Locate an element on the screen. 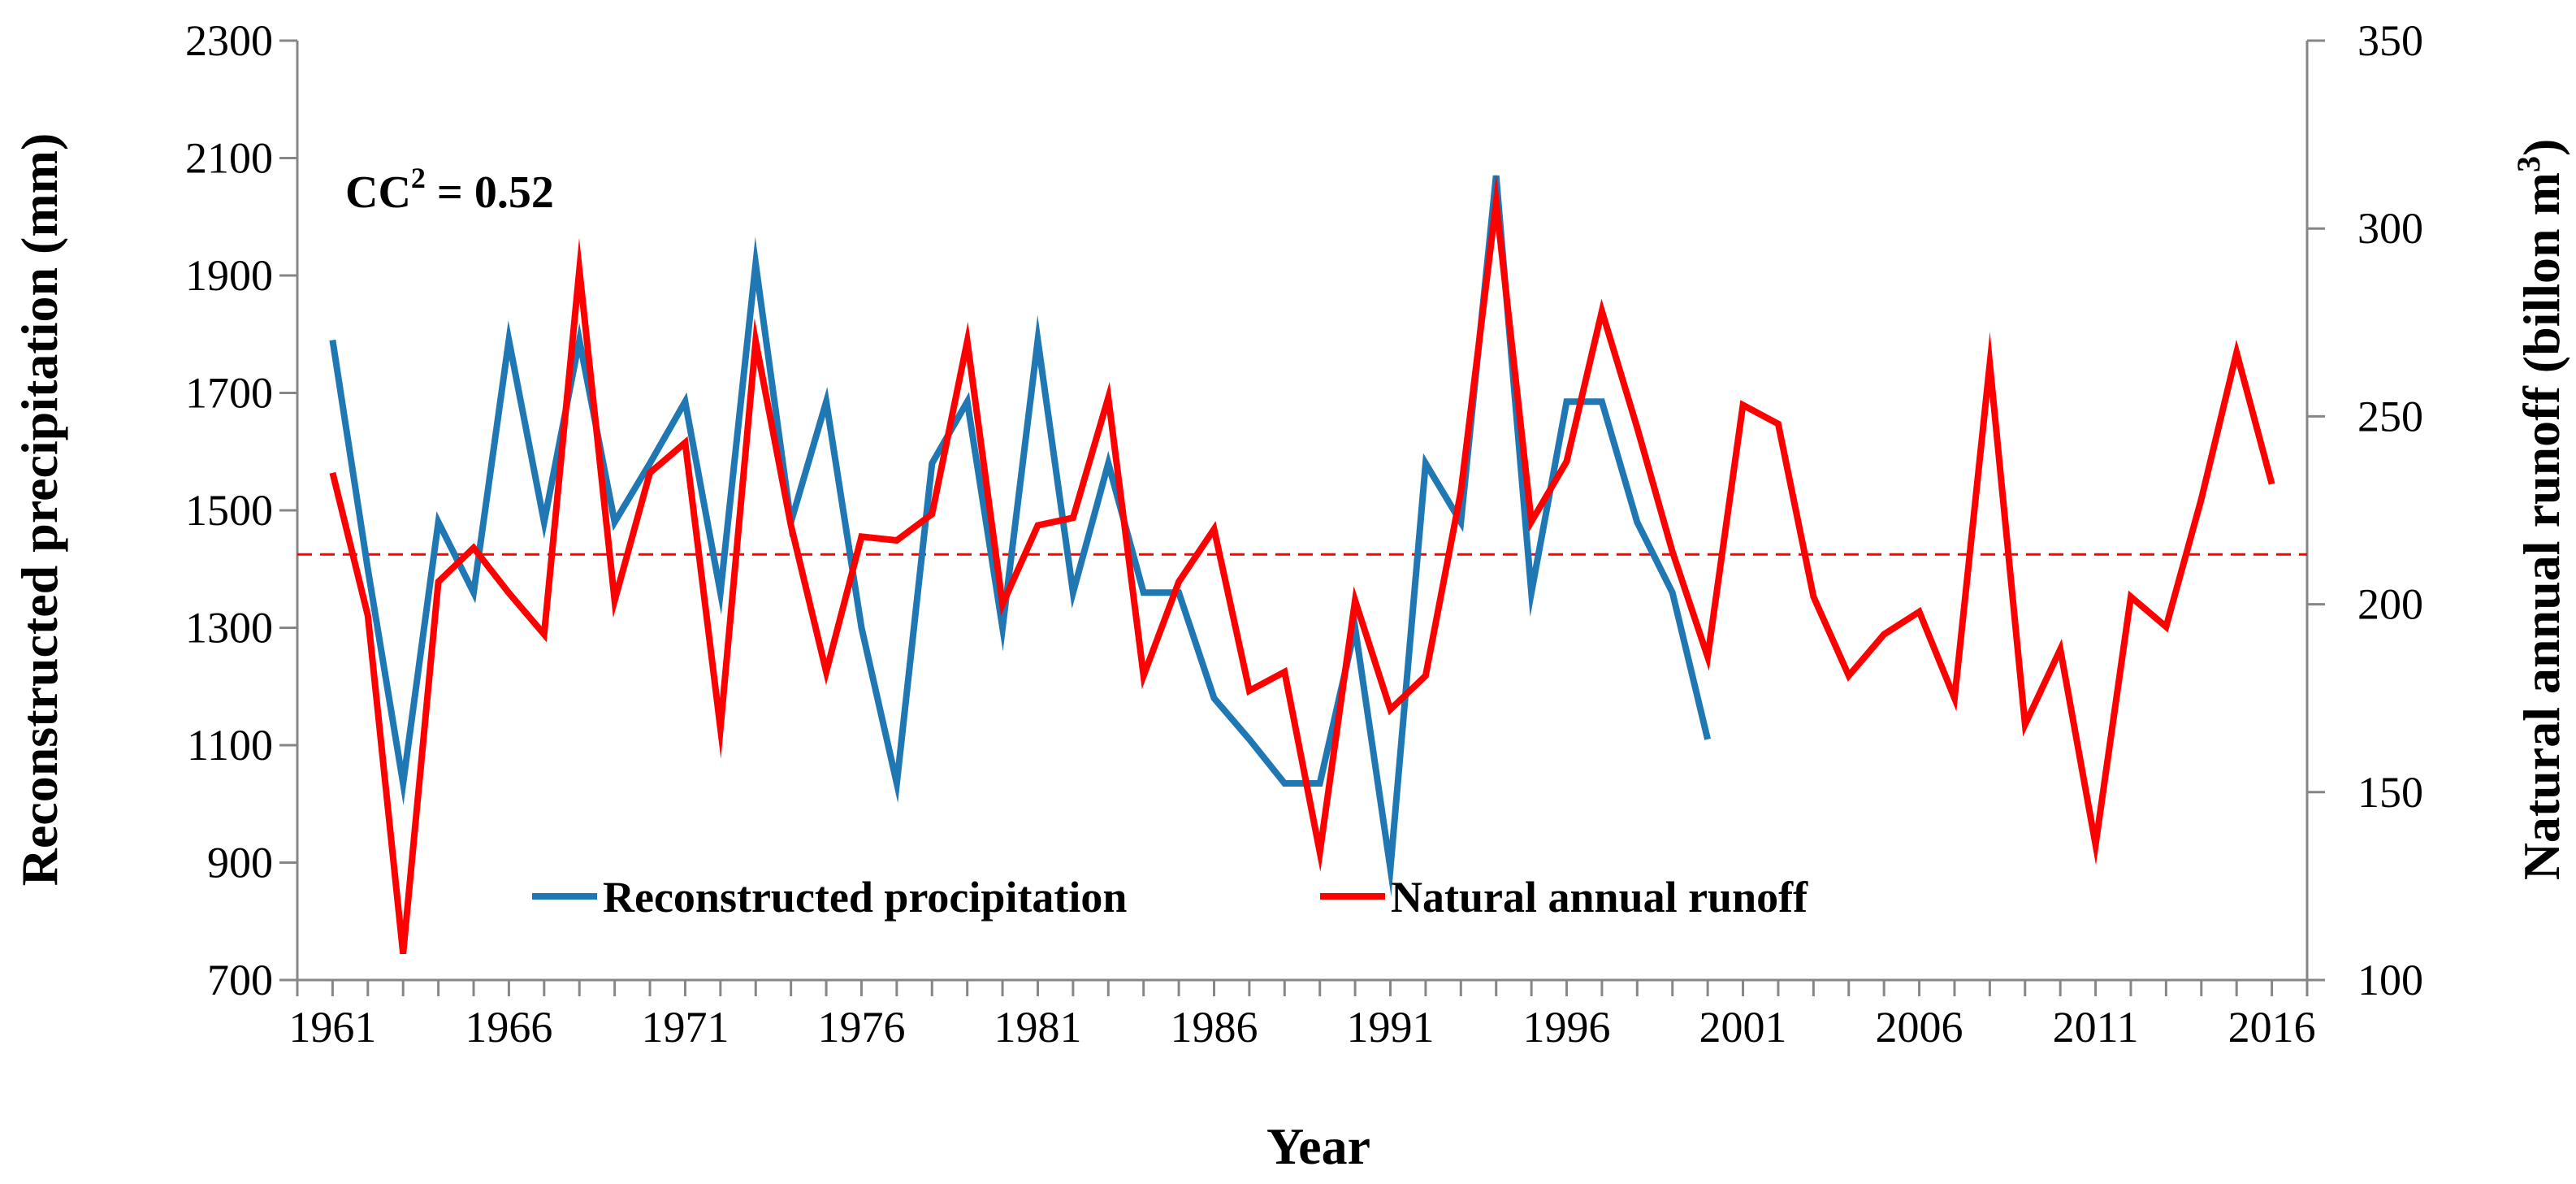 The image size is (2576, 1184). x-tick-label: 1986 is located at coordinates (1214, 1028).